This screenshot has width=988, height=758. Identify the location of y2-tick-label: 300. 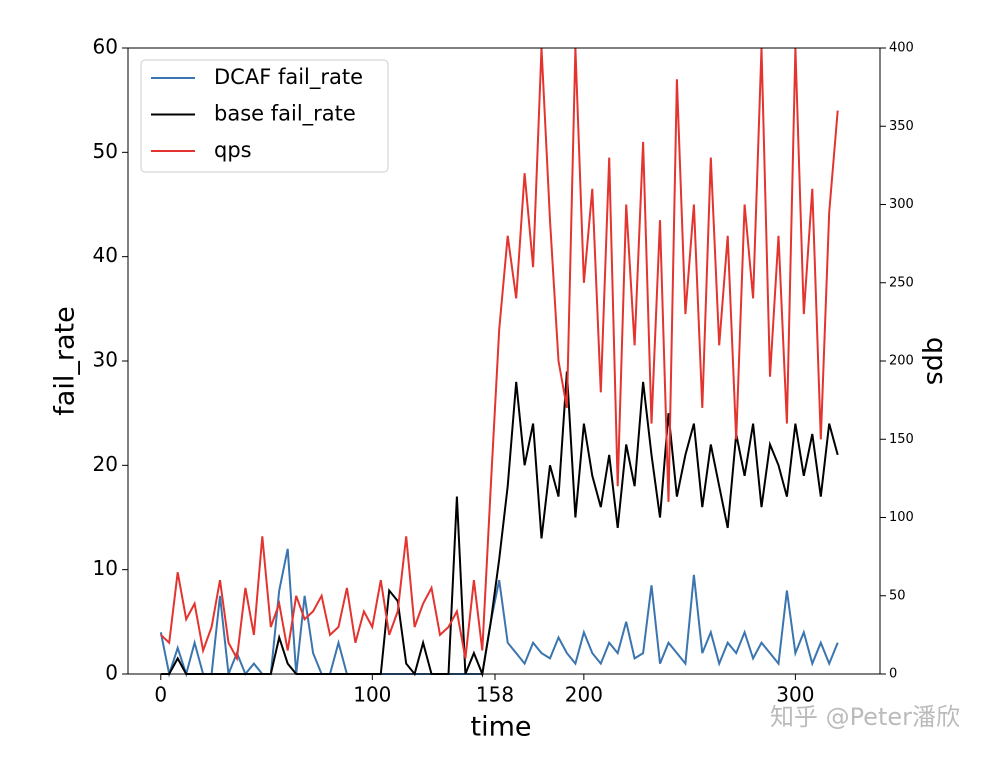
(901, 204).